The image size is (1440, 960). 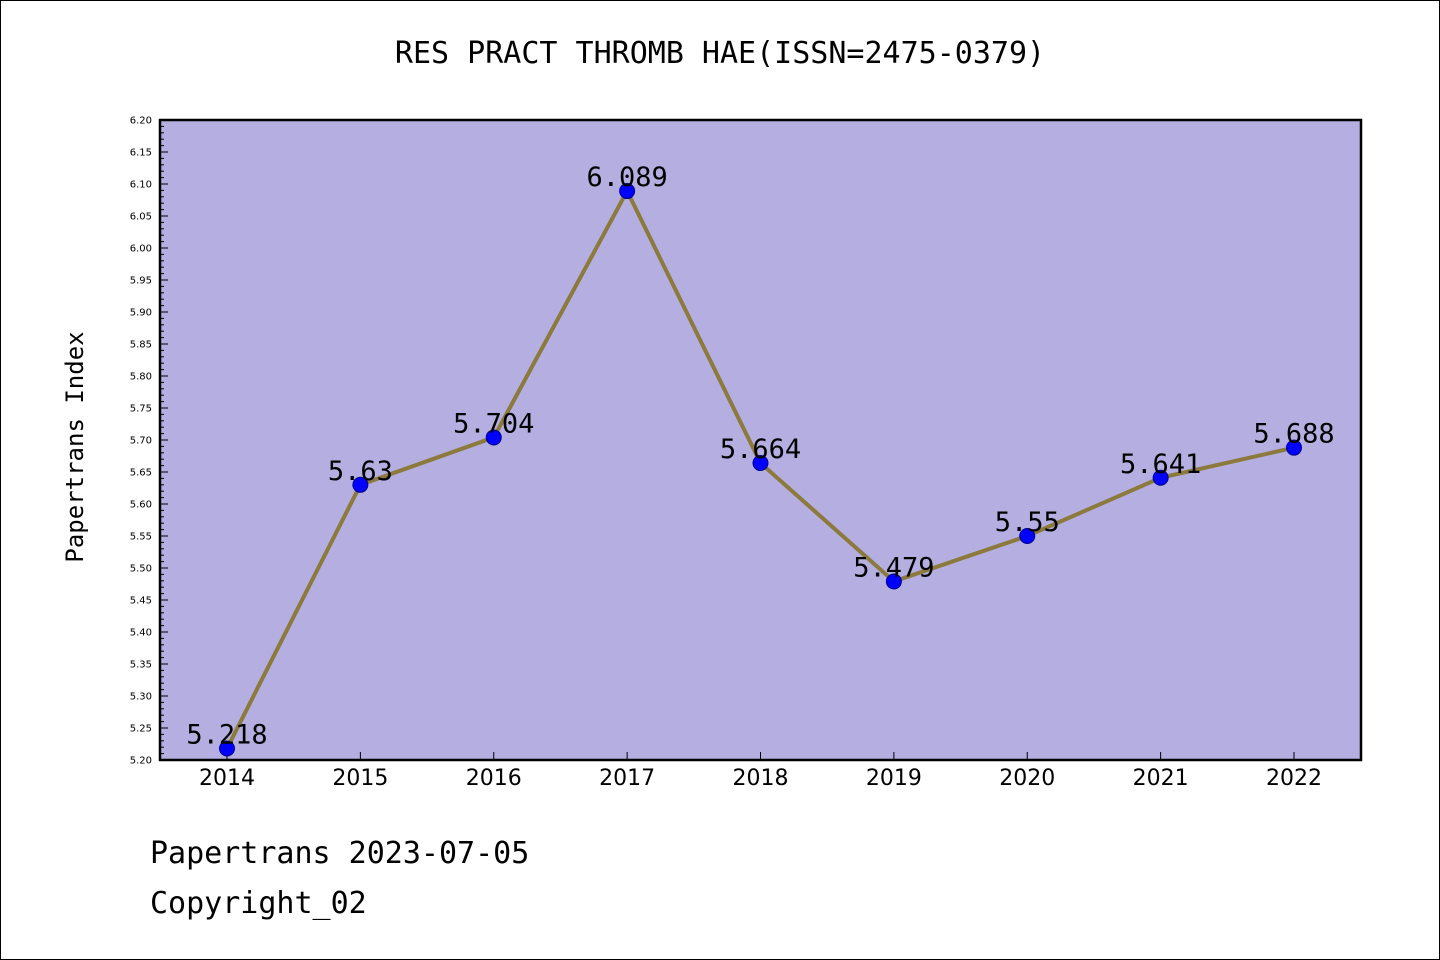 I want to click on x-tick-label: 2015, so click(x=360, y=778).